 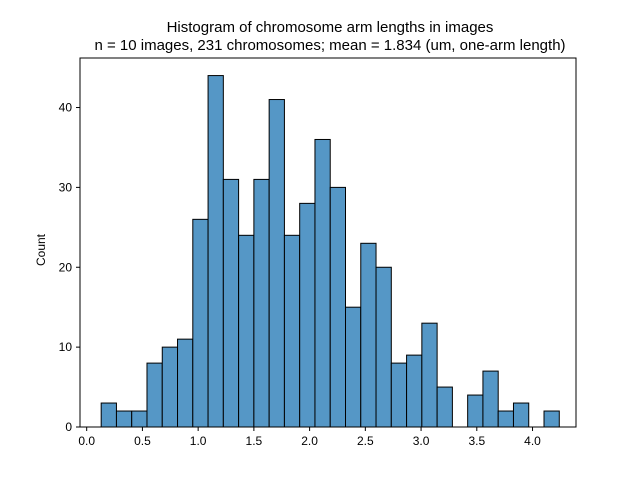 I want to click on x-tick-label: 2.0, so click(x=309, y=441).